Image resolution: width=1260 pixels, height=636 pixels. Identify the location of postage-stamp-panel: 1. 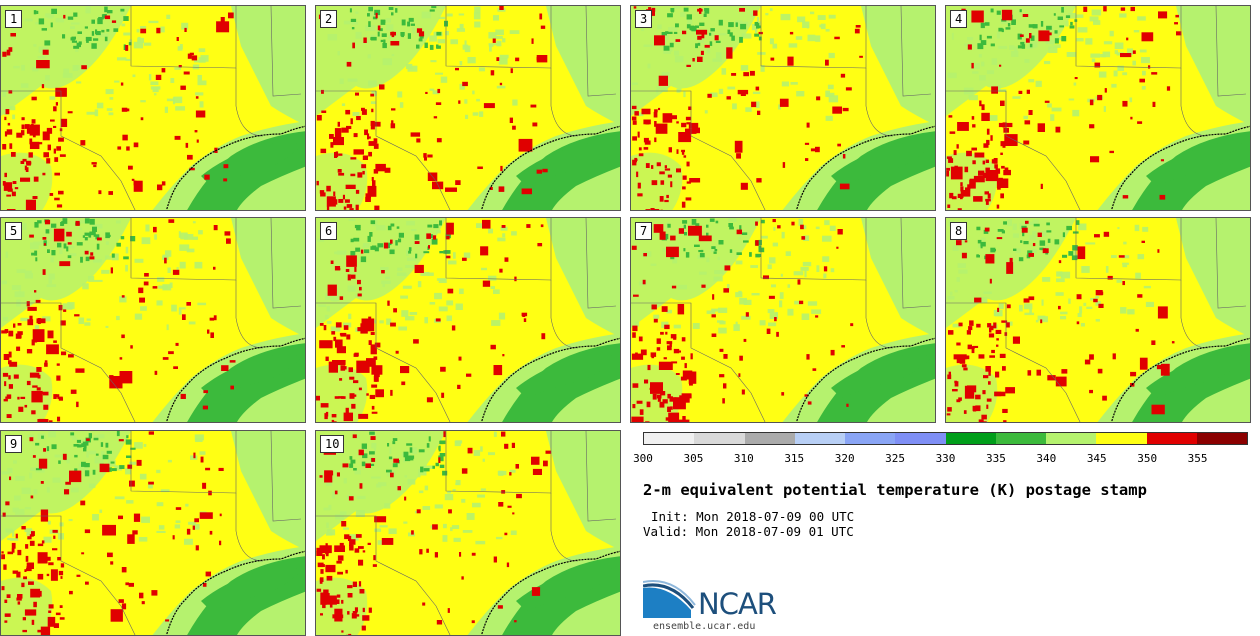
(153, 108).